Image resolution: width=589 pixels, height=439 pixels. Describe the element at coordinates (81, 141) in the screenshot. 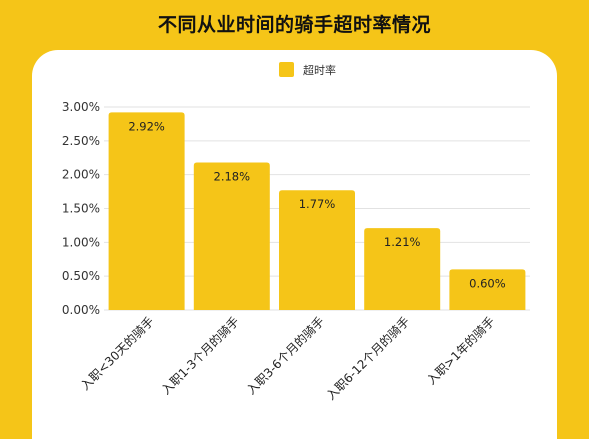

I see `y-tick-label: 2.50%` at that location.